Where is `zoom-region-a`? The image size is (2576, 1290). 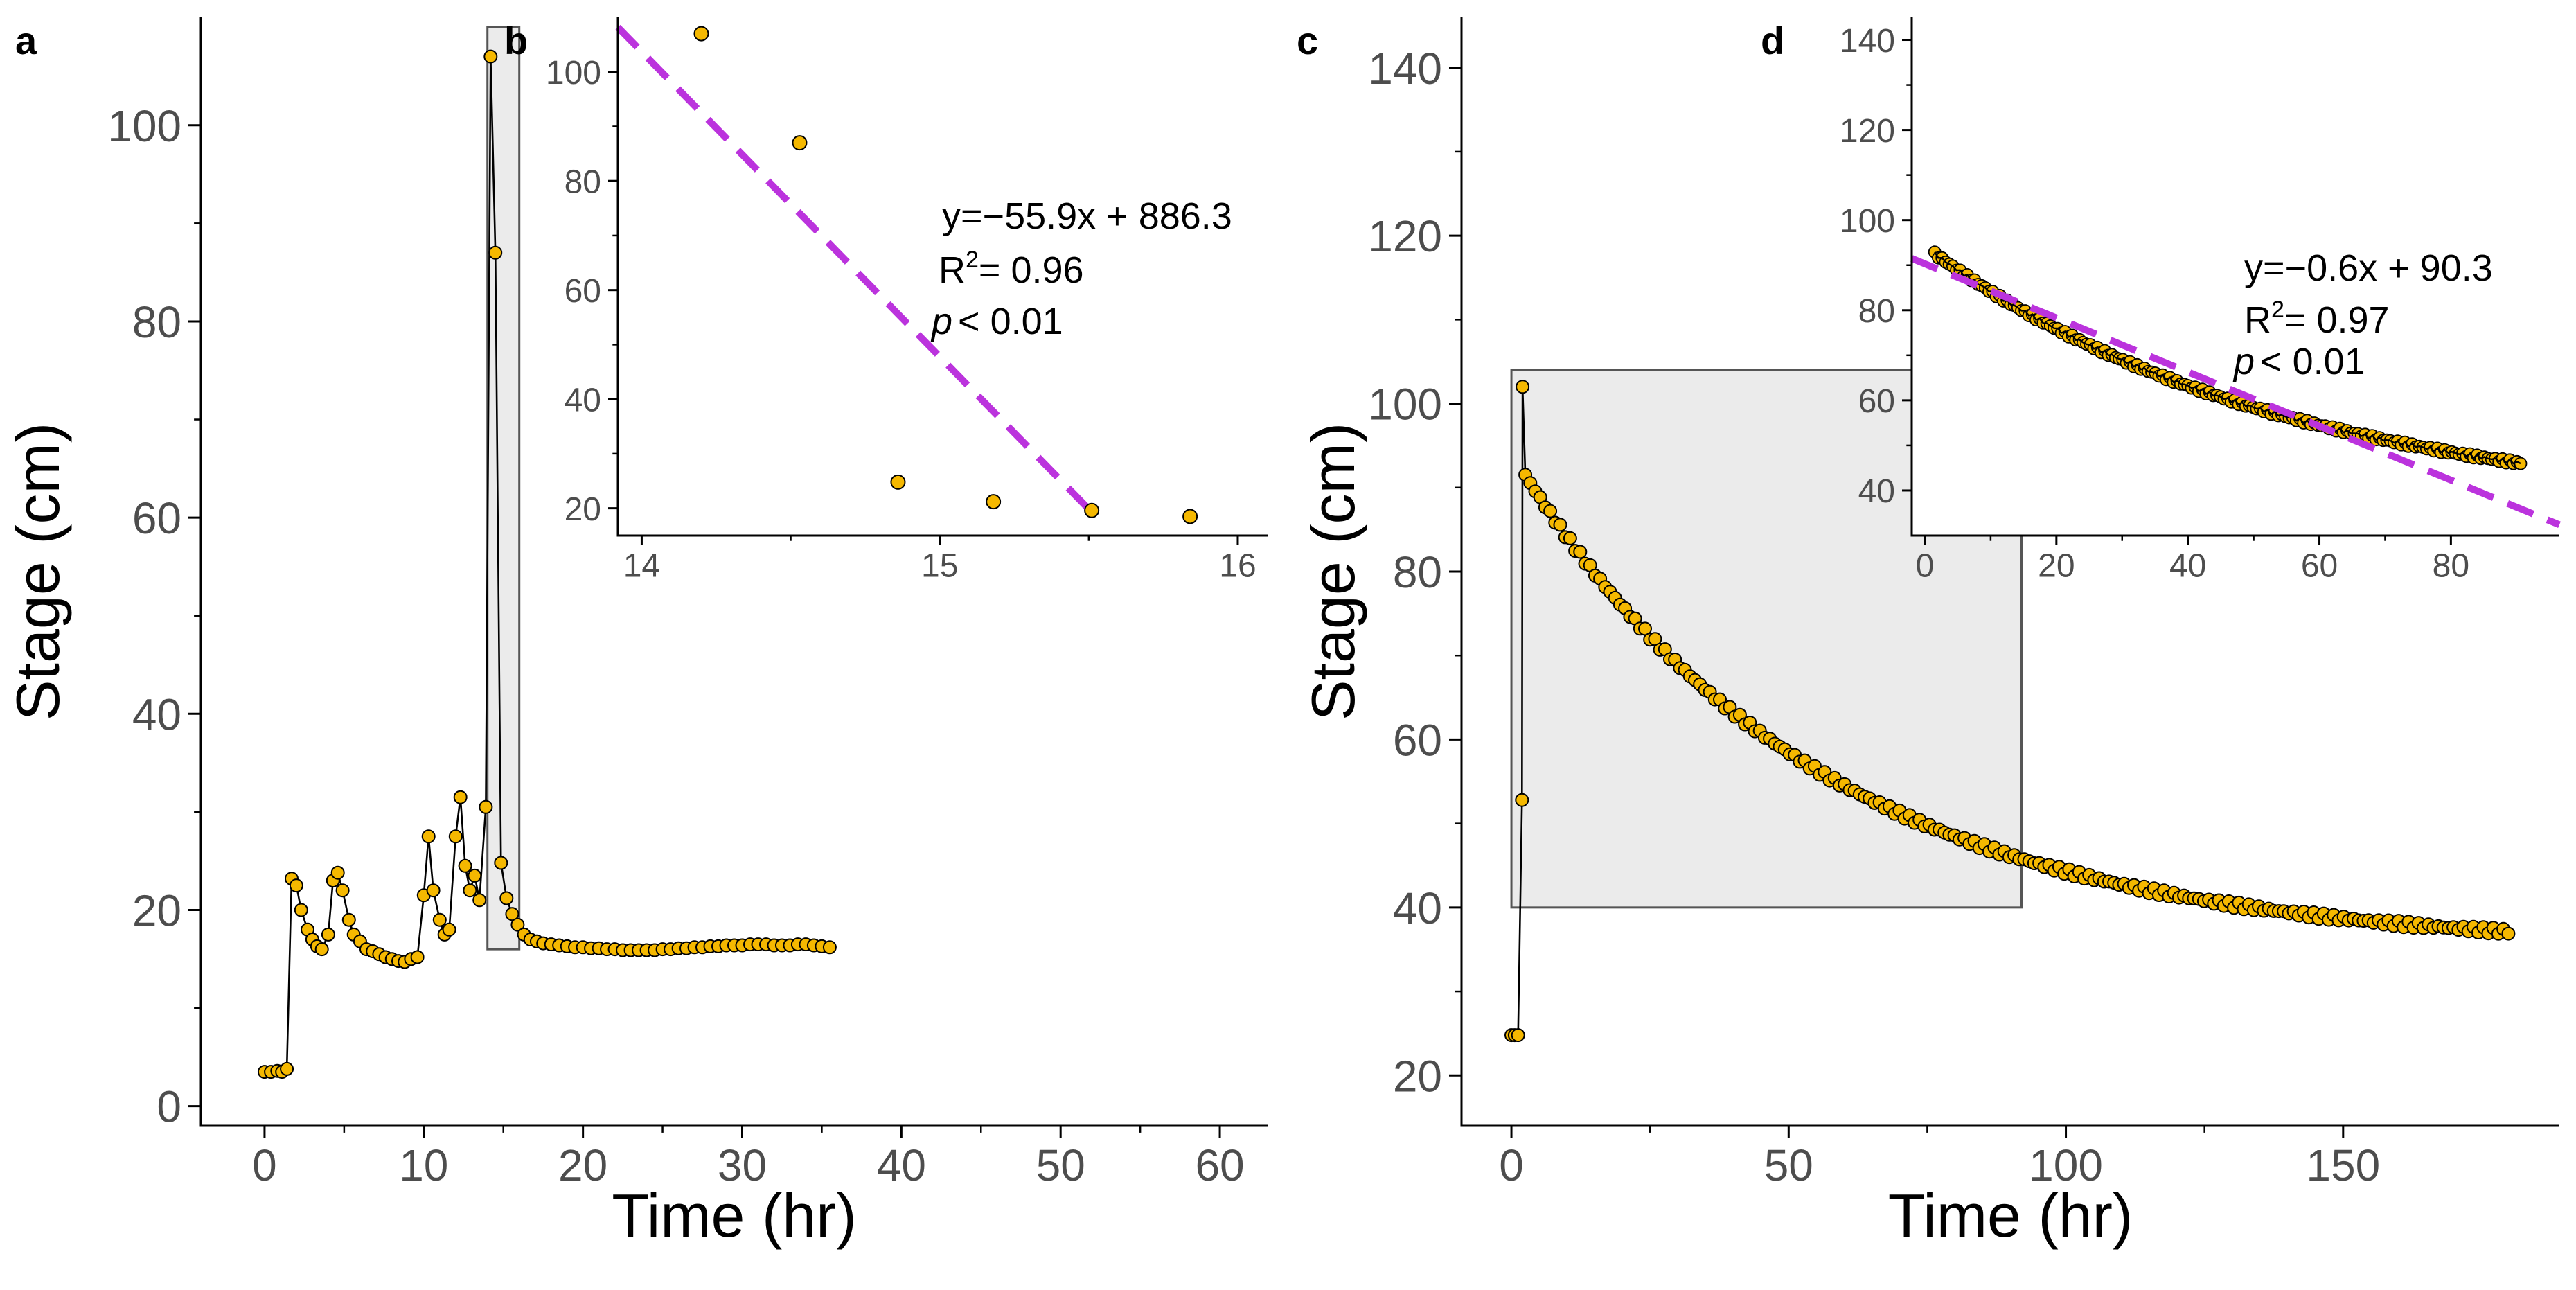 zoom-region-a is located at coordinates (503, 488).